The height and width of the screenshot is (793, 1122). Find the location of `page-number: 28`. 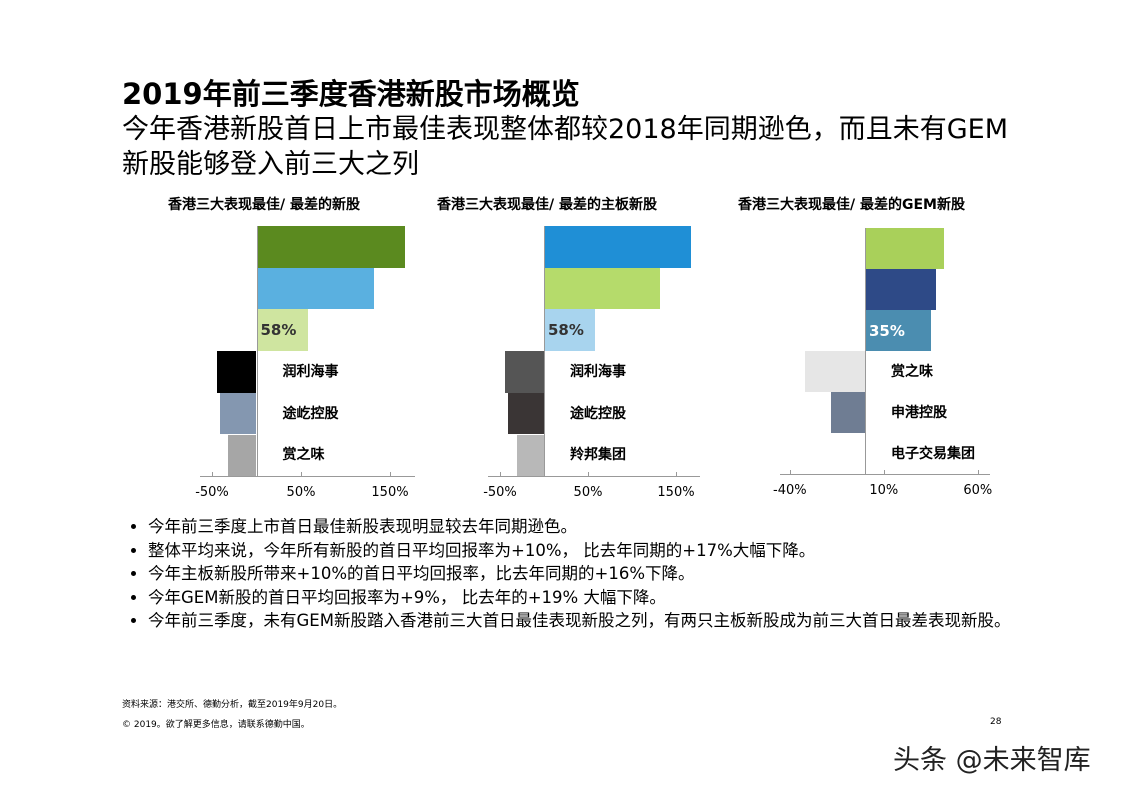

page-number: 28 is located at coordinates (996, 722).